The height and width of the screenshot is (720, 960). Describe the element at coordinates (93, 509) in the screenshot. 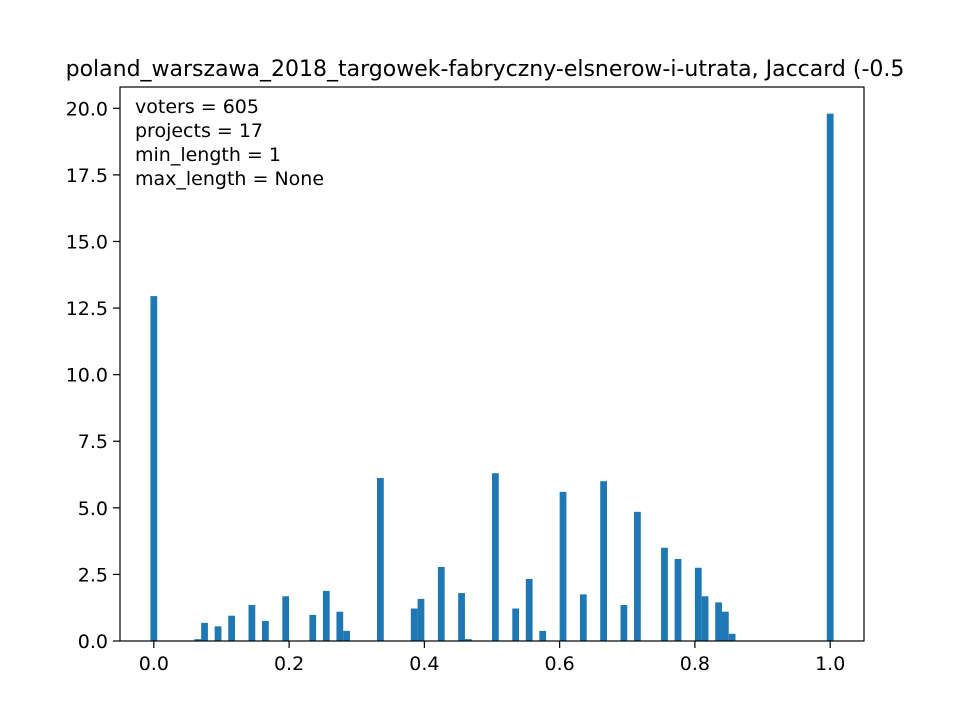

I see `y-tick-label: 5.0` at that location.